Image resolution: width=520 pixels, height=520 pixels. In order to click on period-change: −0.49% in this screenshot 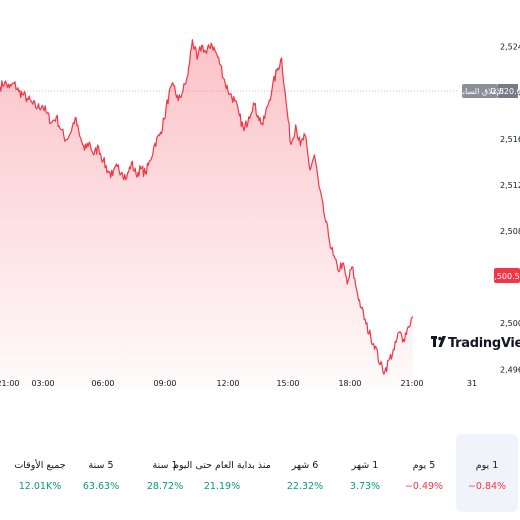, I will do `click(424, 486)`.